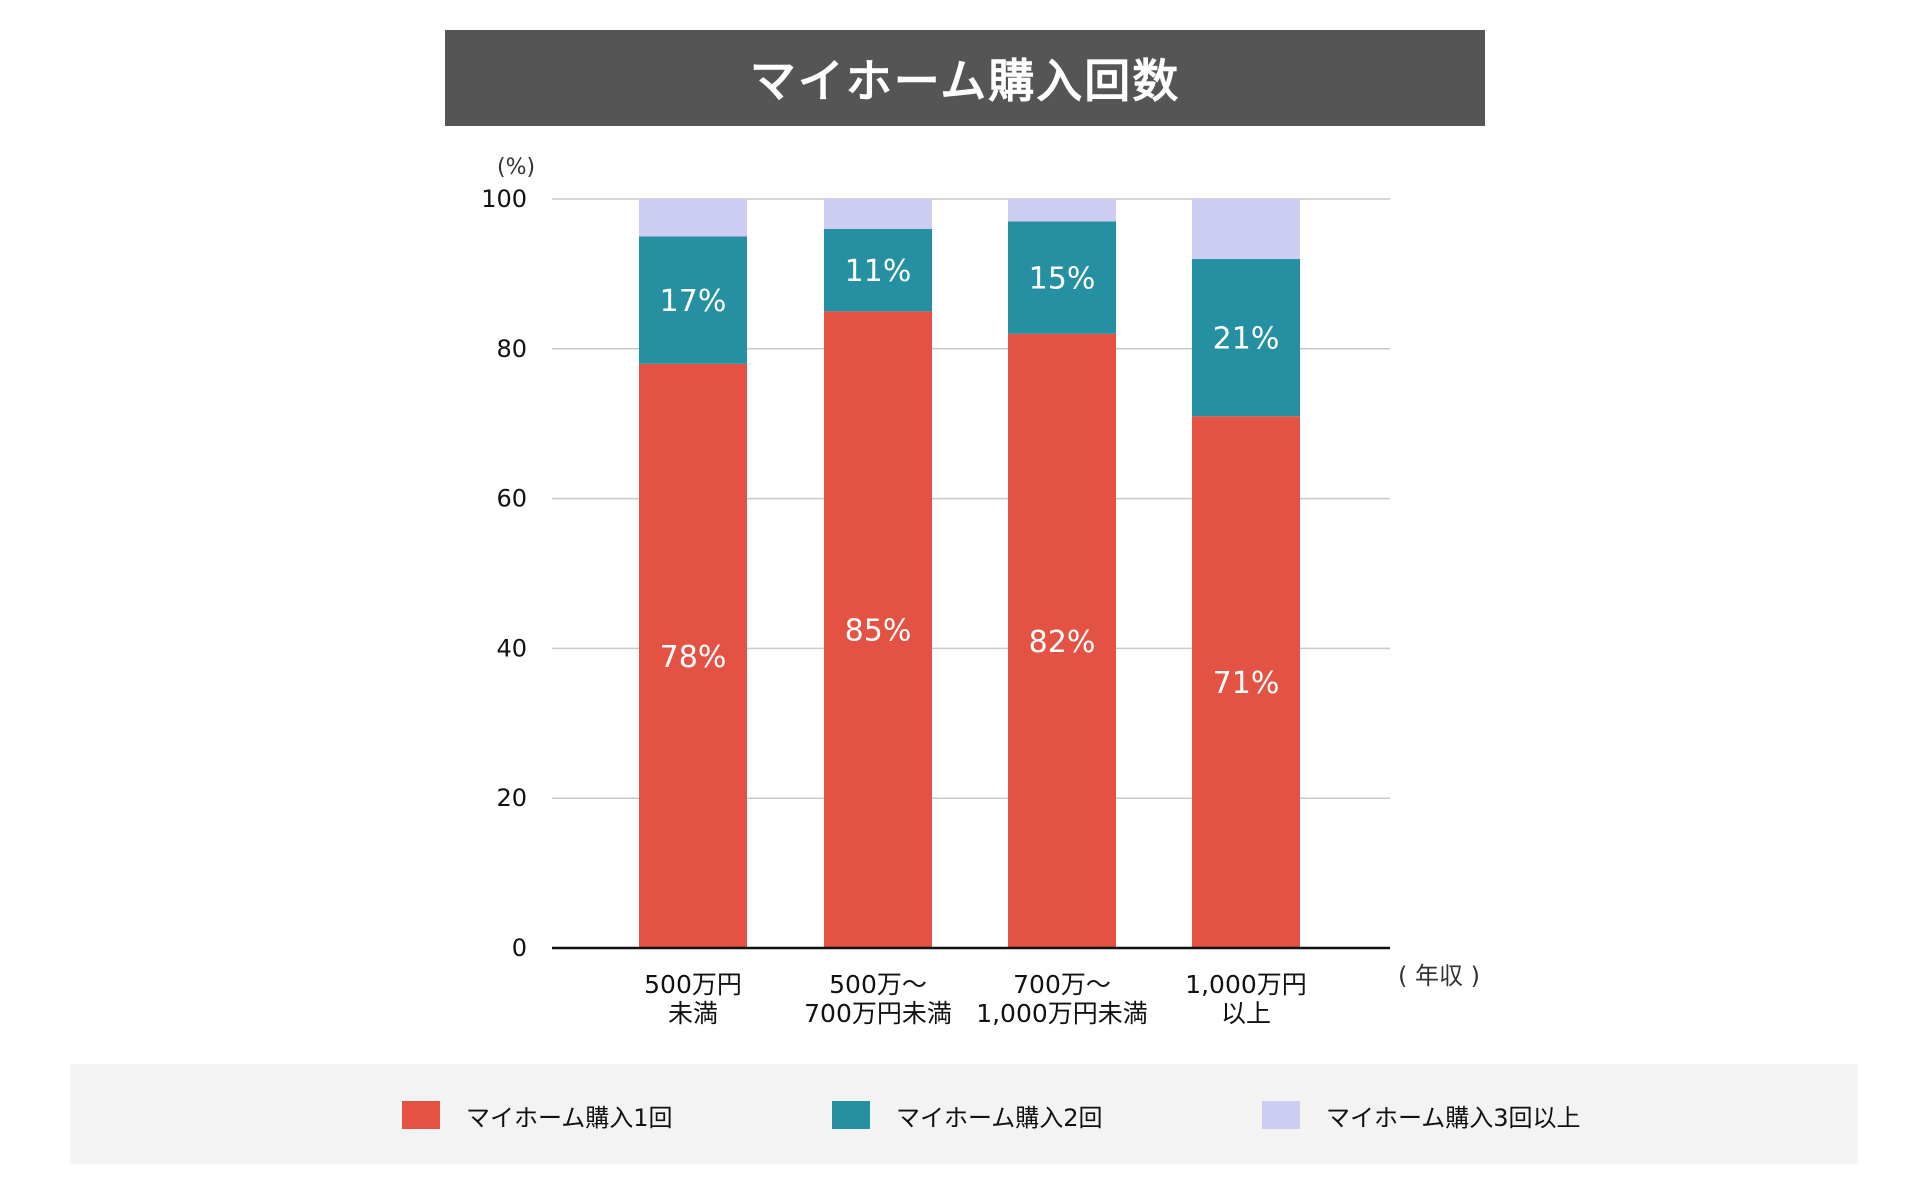  I want to click on data-label-series2-cat1: 17%, so click(693, 301).